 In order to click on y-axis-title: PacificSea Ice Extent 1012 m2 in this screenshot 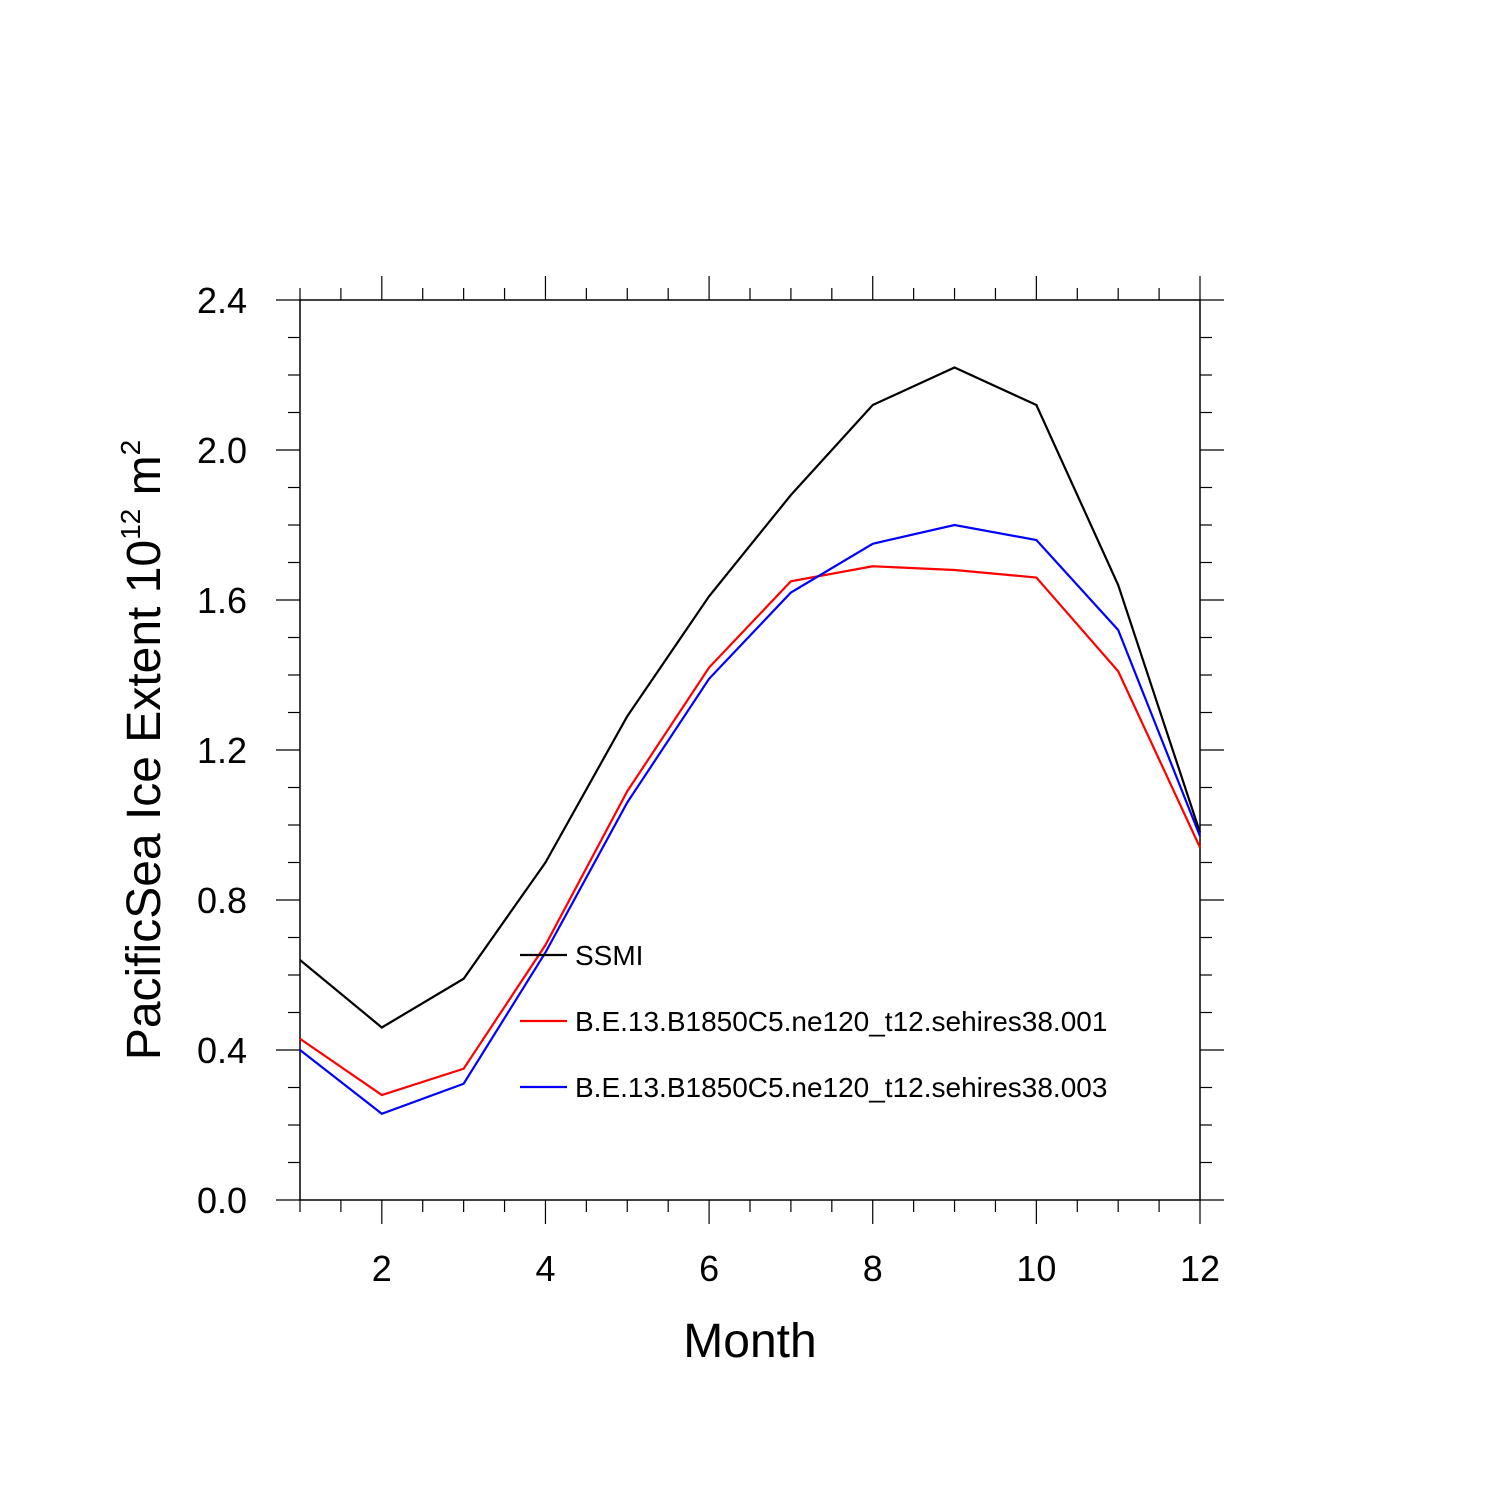, I will do `click(143, 750)`.